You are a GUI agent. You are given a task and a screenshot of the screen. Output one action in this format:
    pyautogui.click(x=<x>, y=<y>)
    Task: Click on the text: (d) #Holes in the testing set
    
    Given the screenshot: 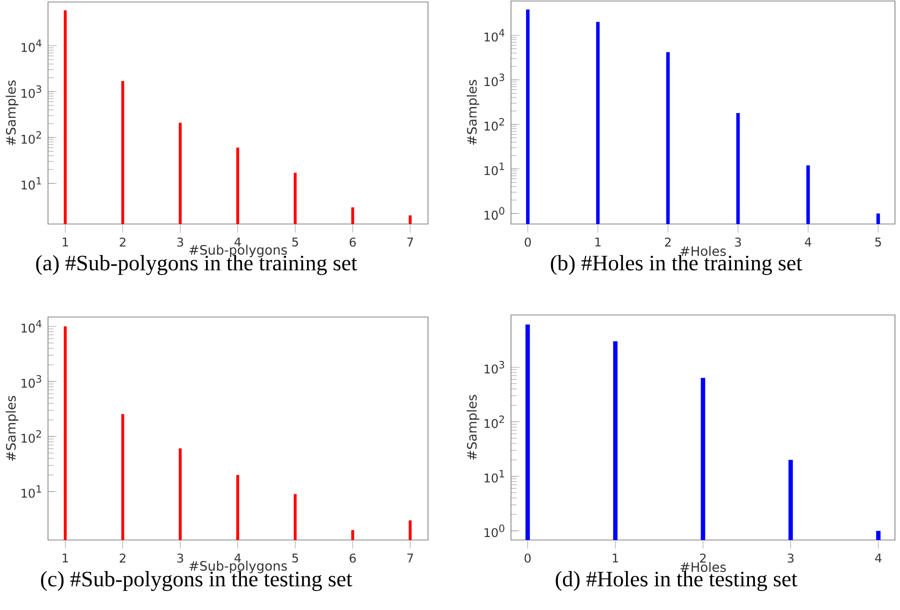 What is the action you would take?
    pyautogui.click(x=677, y=581)
    